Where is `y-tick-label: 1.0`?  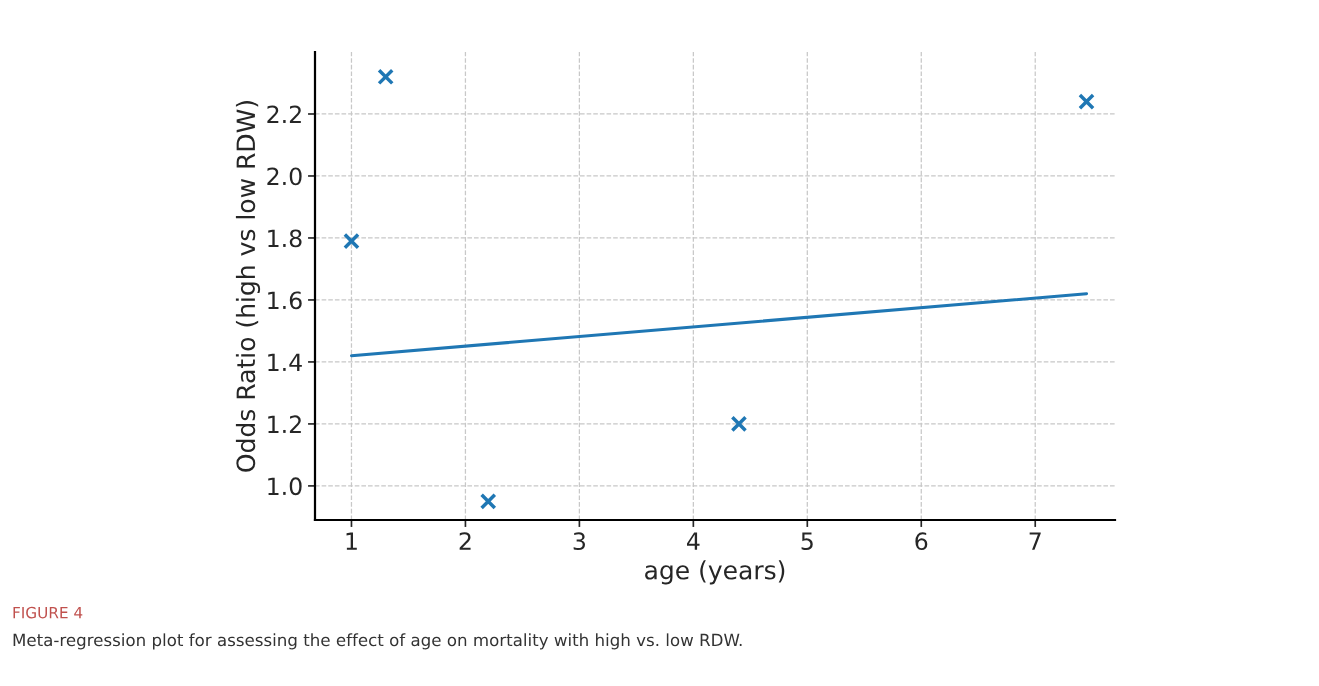 y-tick-label: 1.0 is located at coordinates (285, 486).